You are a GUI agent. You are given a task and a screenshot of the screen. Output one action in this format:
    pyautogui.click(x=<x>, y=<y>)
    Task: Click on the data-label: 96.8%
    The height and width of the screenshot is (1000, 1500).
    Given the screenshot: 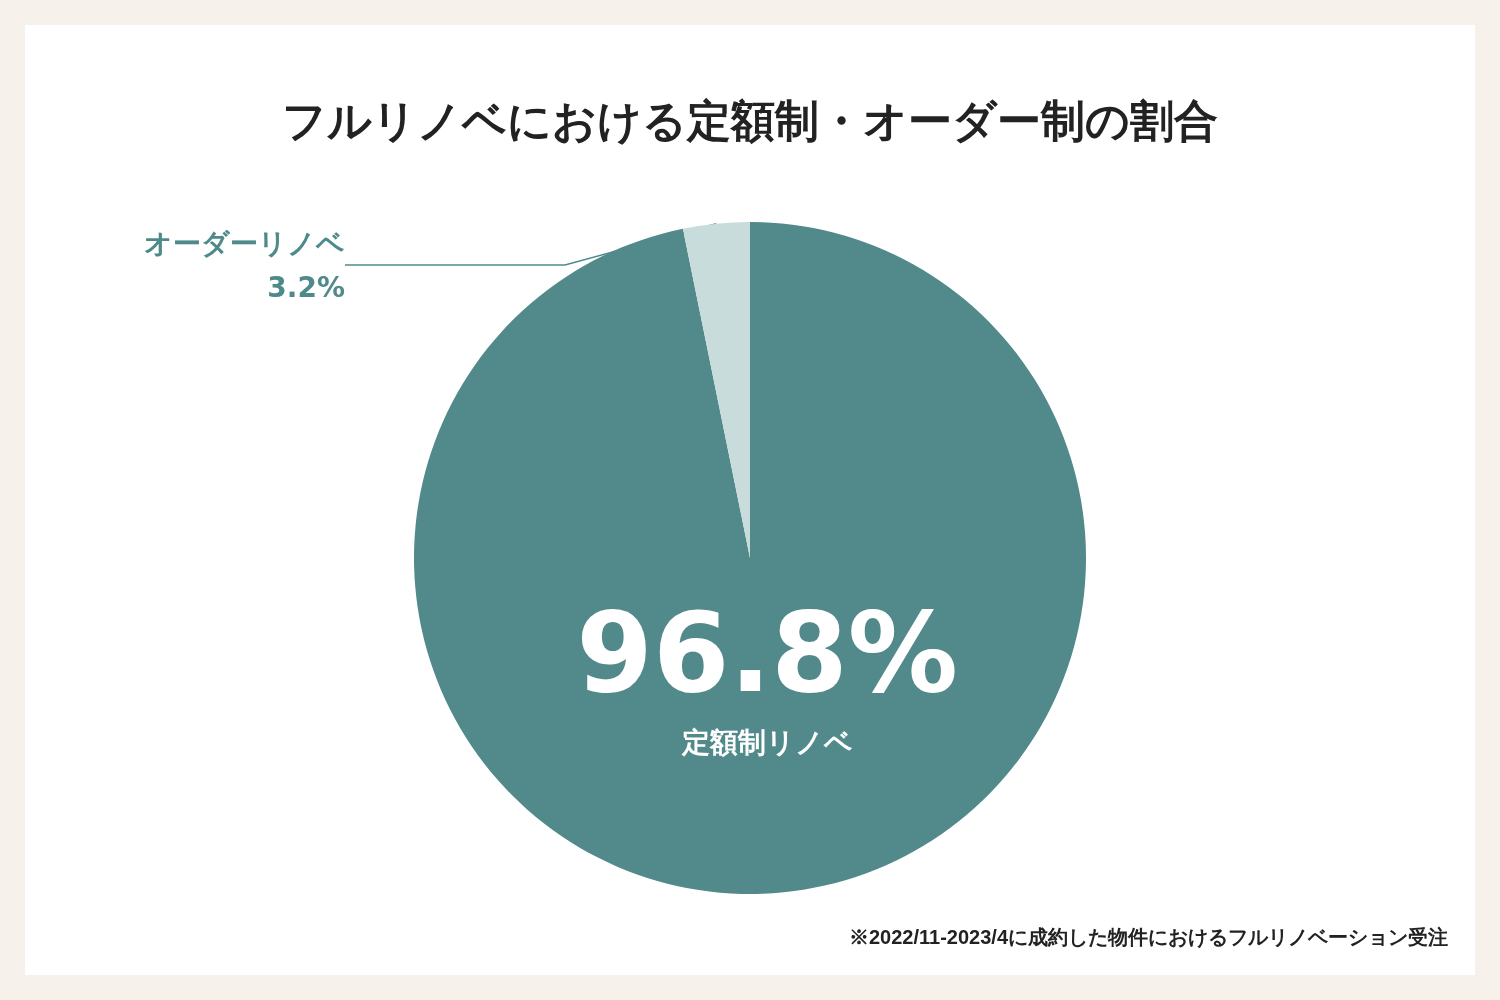 What is the action you would take?
    pyautogui.click(x=767, y=652)
    